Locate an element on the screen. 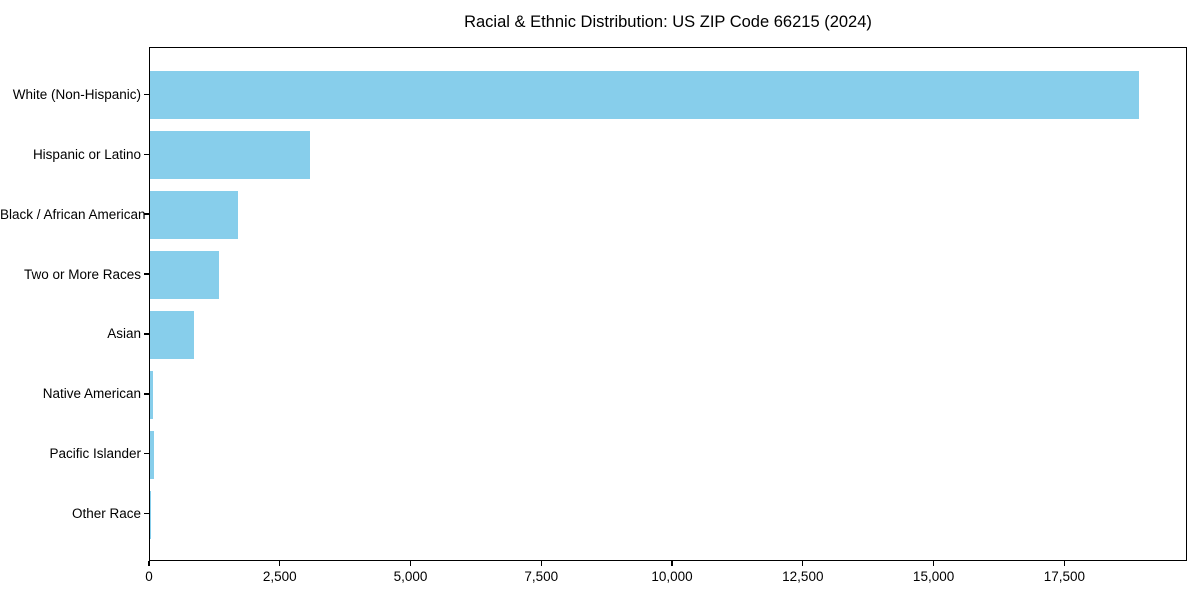  x-tick-label: 2,500 is located at coordinates (279, 576).